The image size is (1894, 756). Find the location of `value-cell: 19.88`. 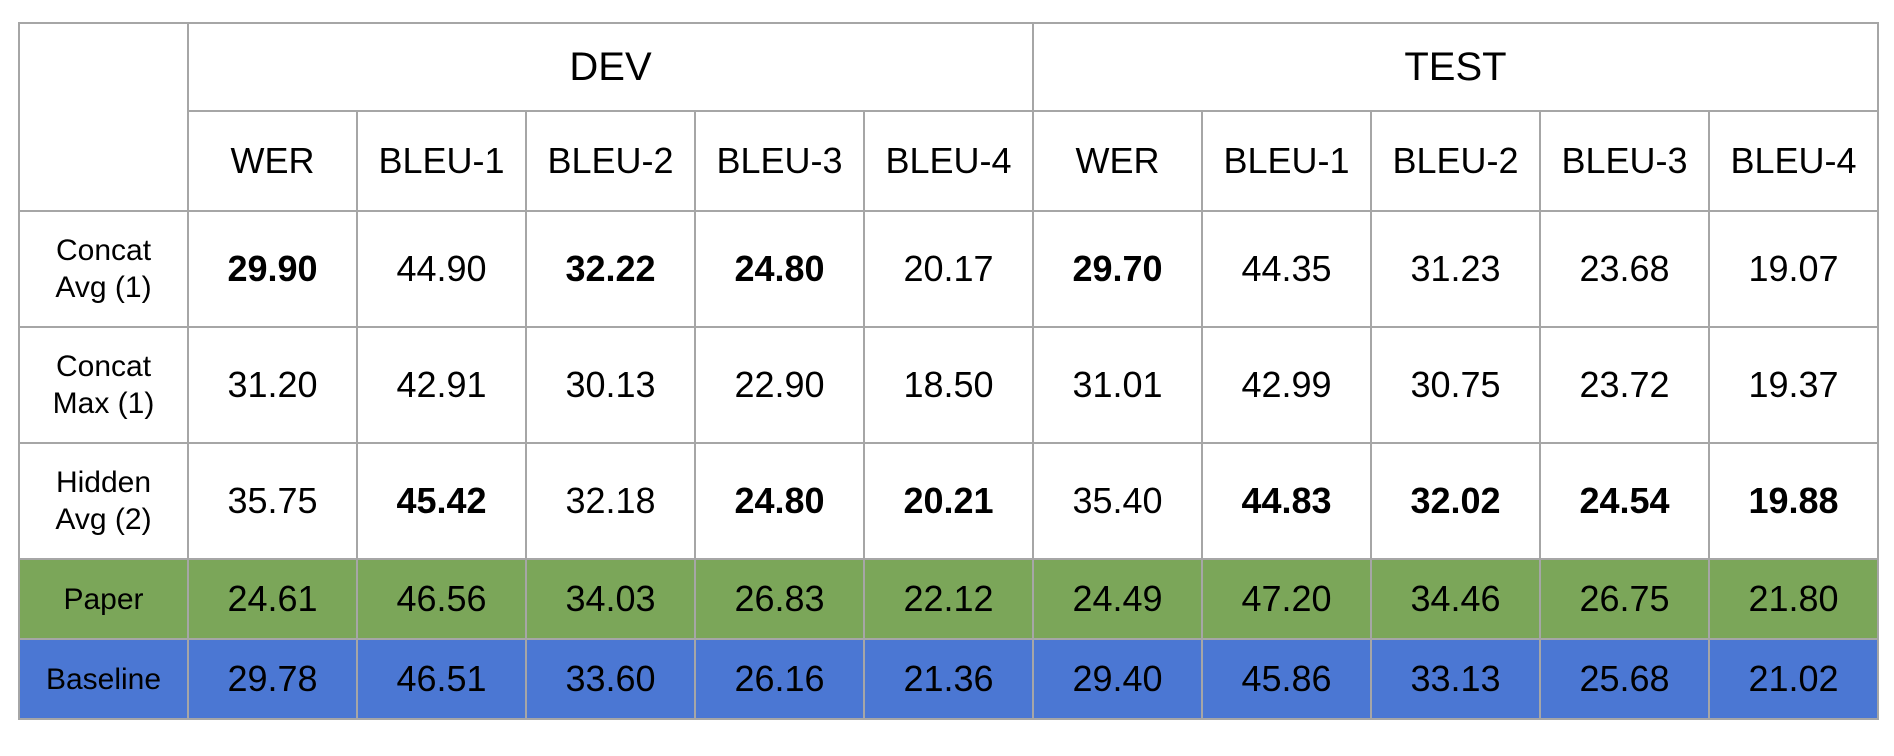

value-cell: 19.88 is located at coordinates (1793, 501).